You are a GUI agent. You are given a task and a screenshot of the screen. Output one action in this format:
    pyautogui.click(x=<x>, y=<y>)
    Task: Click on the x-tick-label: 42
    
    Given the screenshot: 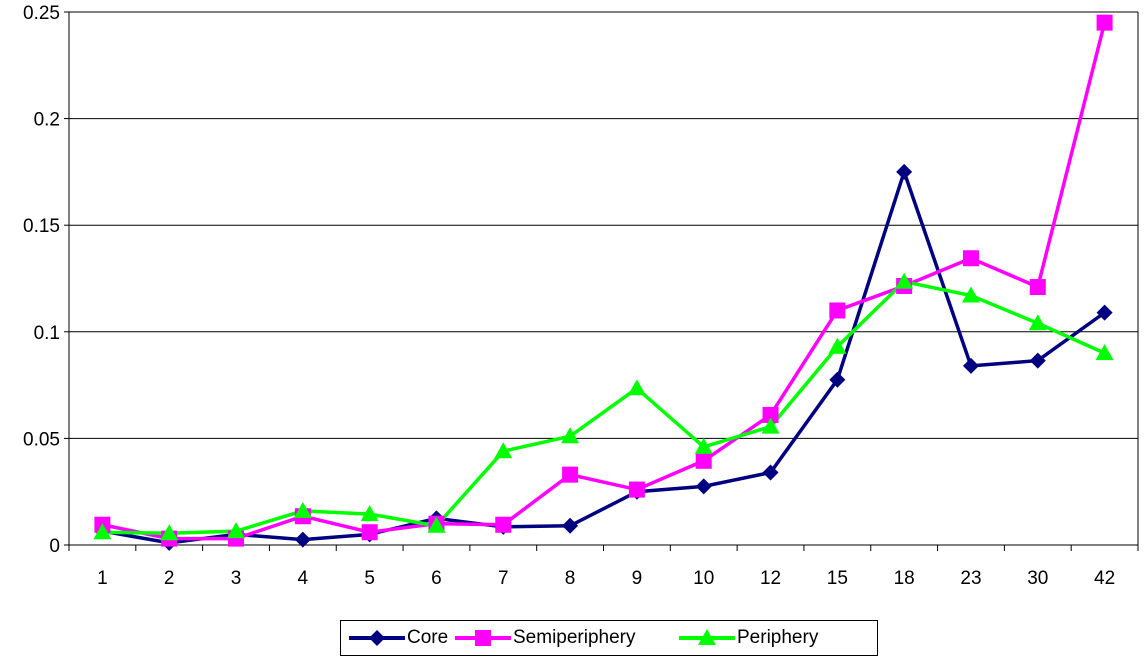 What is the action you would take?
    pyautogui.click(x=1104, y=578)
    